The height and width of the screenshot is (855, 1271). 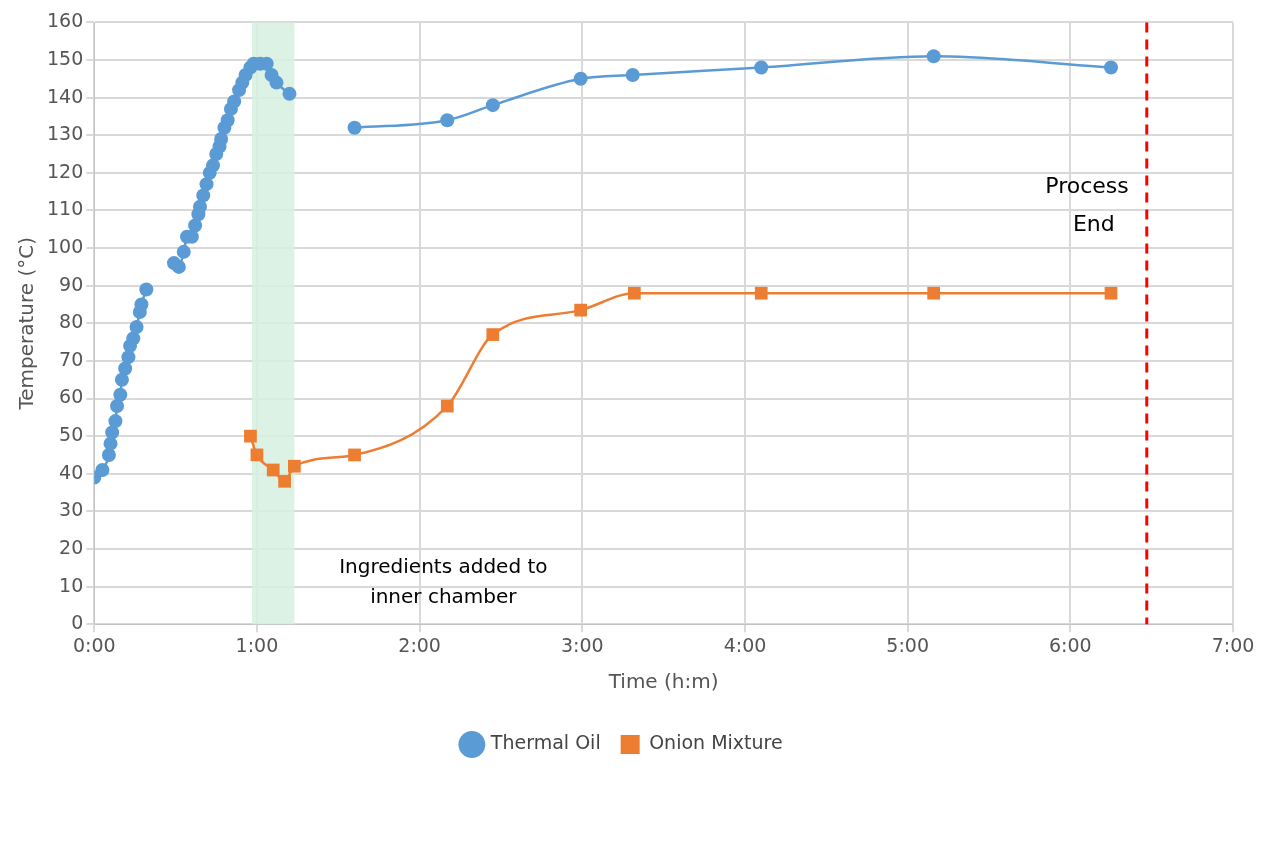 What do you see at coordinates (65, 20) in the screenshot?
I see `y-tick-label: 160` at bounding box center [65, 20].